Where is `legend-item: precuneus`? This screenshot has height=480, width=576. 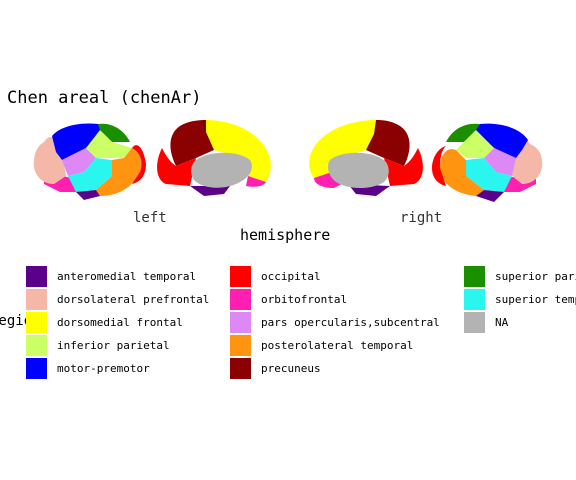
legend-item: precuneus is located at coordinates (275, 368).